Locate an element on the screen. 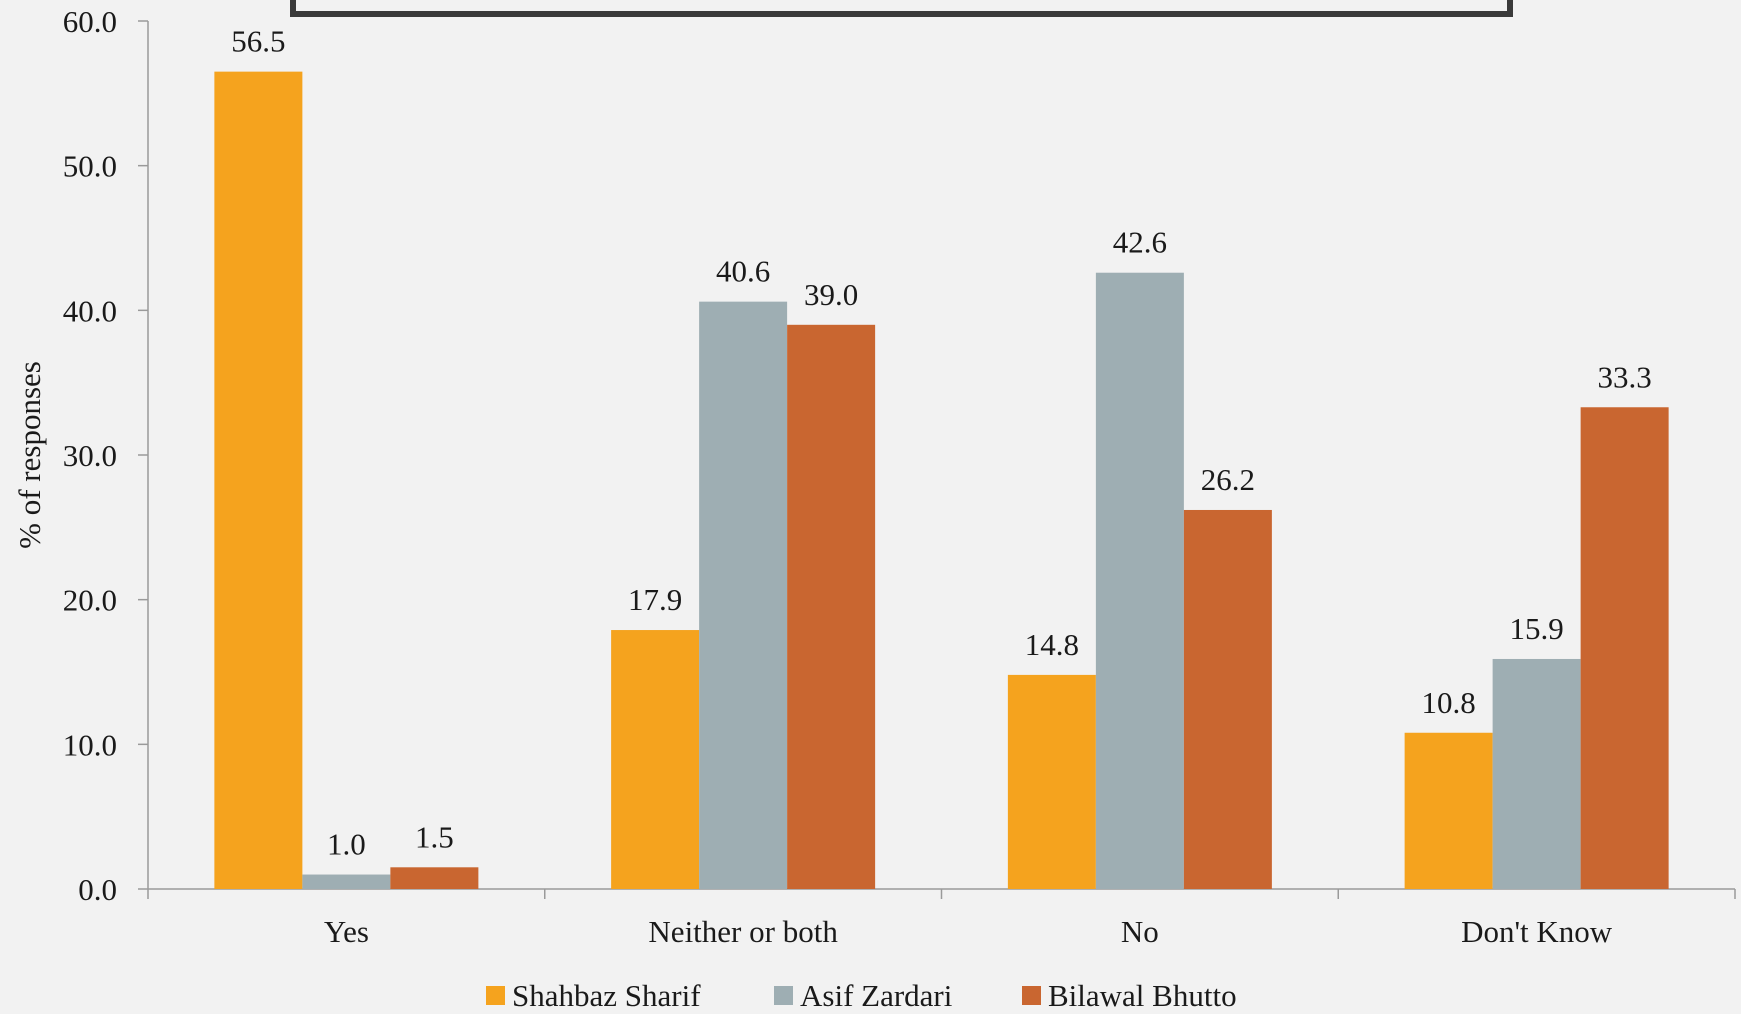  data-label: 10.8 is located at coordinates (1449, 702).